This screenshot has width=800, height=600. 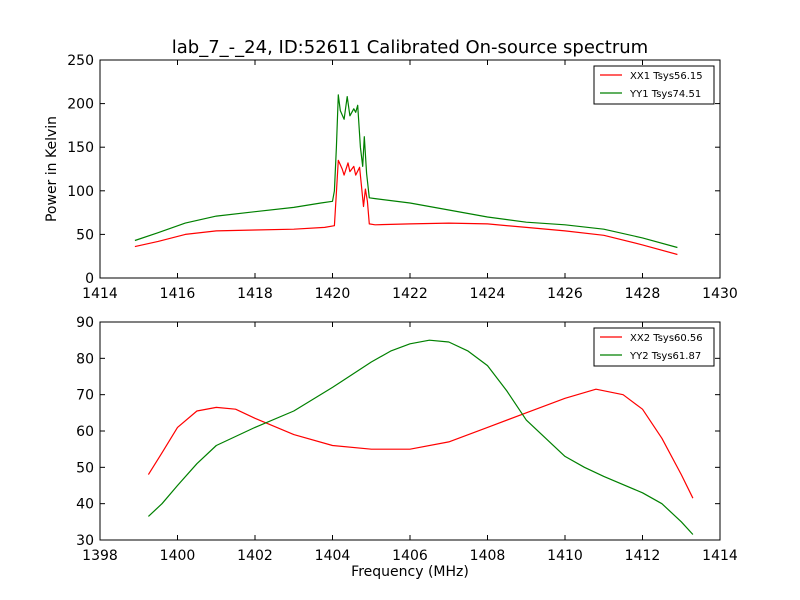 I want to click on x-tick-label: 1418, so click(x=255, y=294).